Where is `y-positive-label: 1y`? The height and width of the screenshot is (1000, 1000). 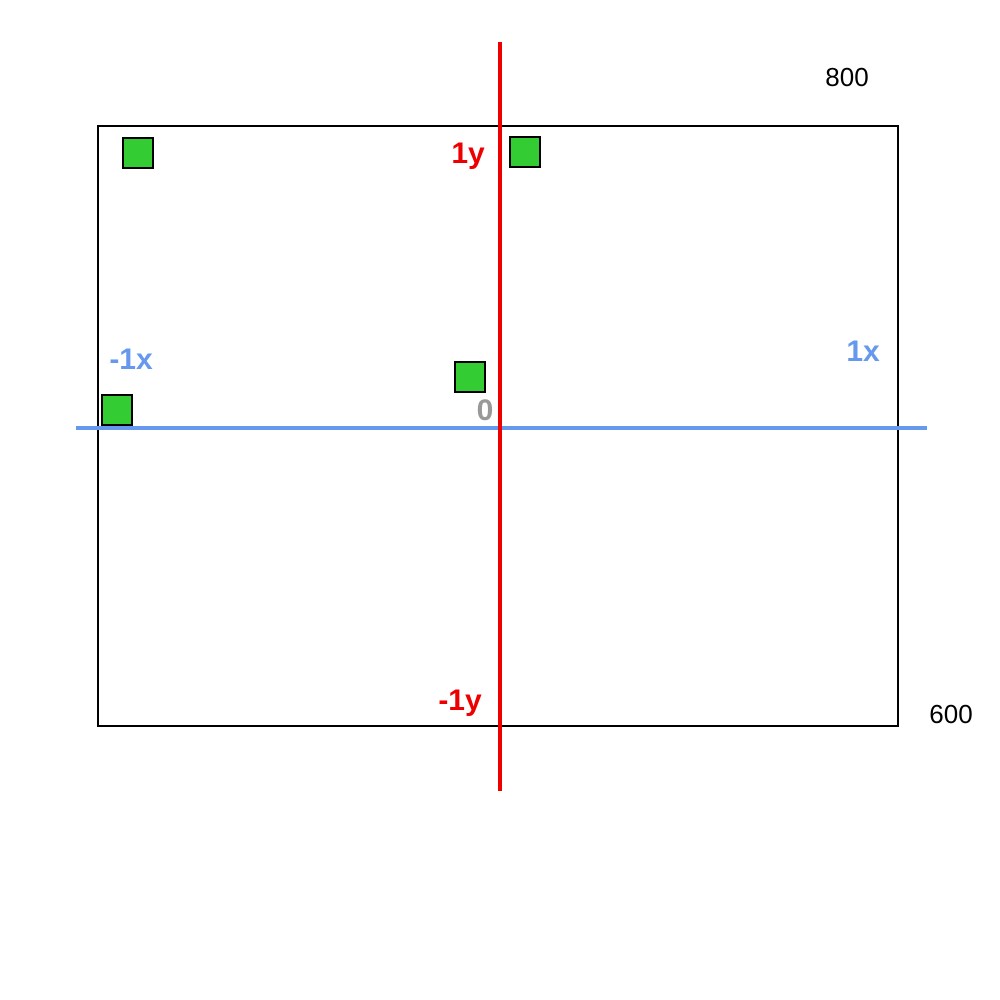 y-positive-label: 1y is located at coordinates (468, 153).